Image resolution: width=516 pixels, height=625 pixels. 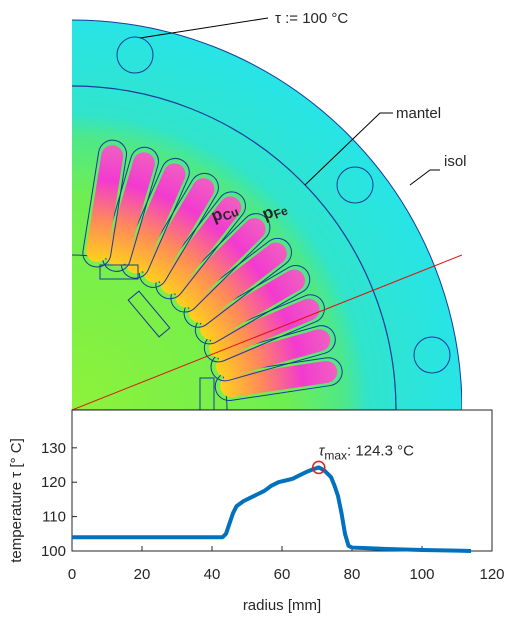 I want to click on x-axis-label: radius [mm], so click(x=282, y=605).